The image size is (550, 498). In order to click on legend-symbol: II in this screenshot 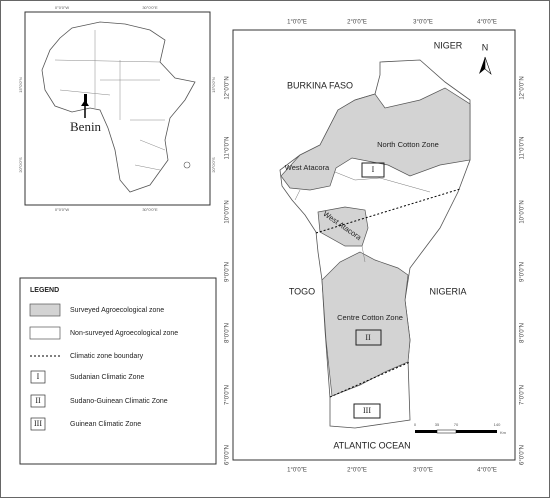, I will do `click(38, 400)`.